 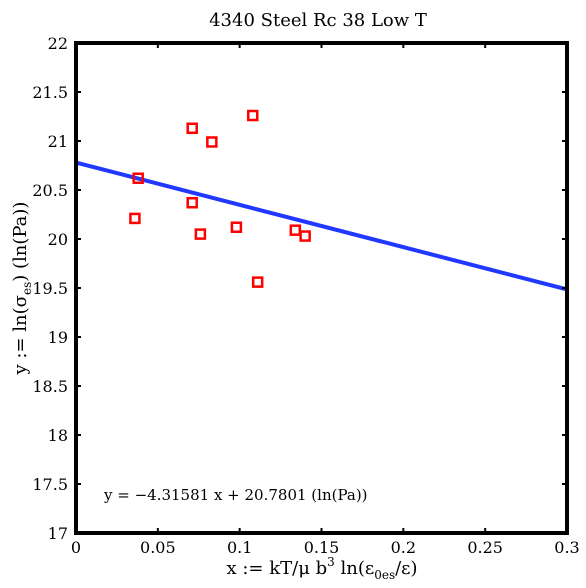 I want to click on y-axis-label: y := ln(σes) (ln(Pa)), so click(x=22, y=289).